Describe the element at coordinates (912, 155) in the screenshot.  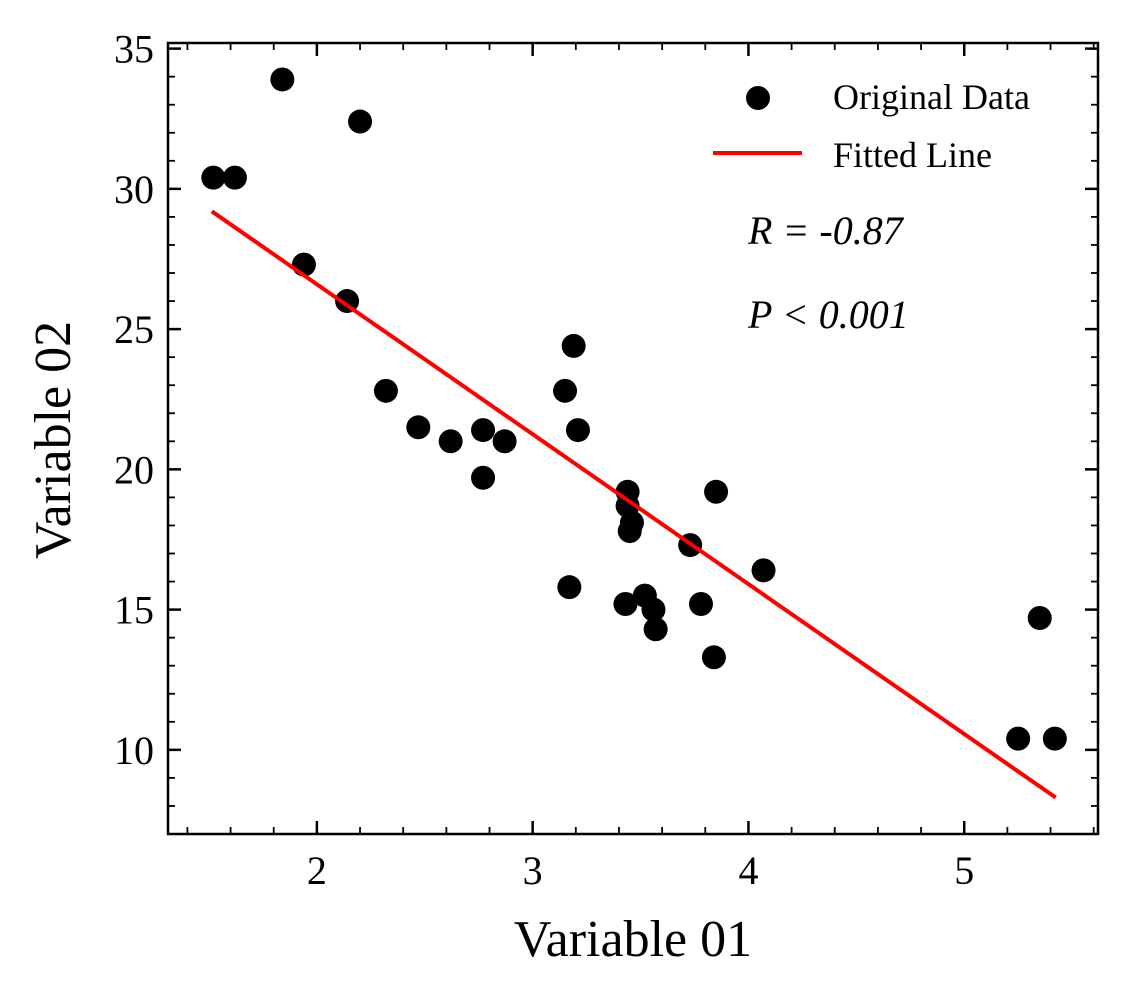
I see `legend-label-fitted-line: Fitted Line` at that location.